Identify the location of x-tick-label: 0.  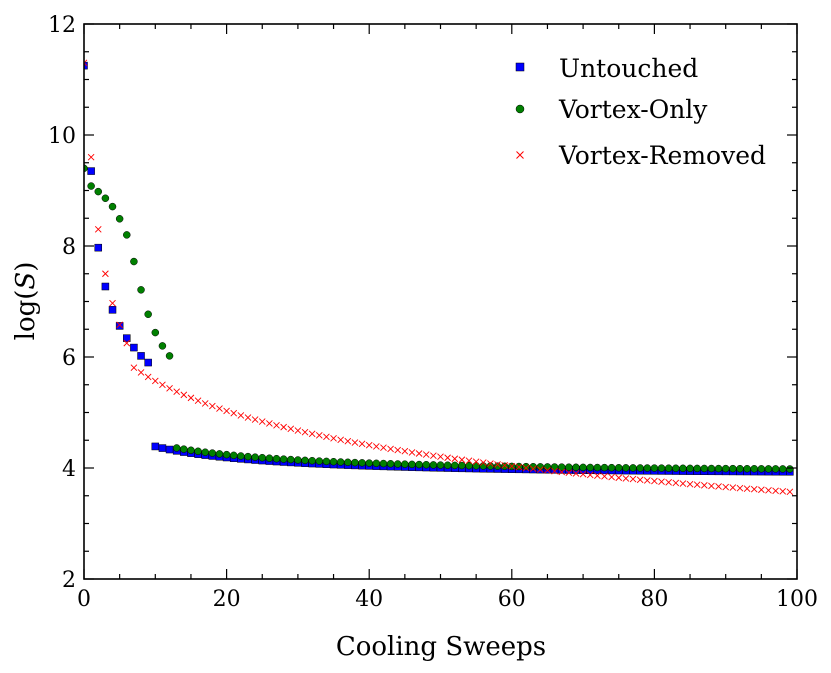
(84, 599).